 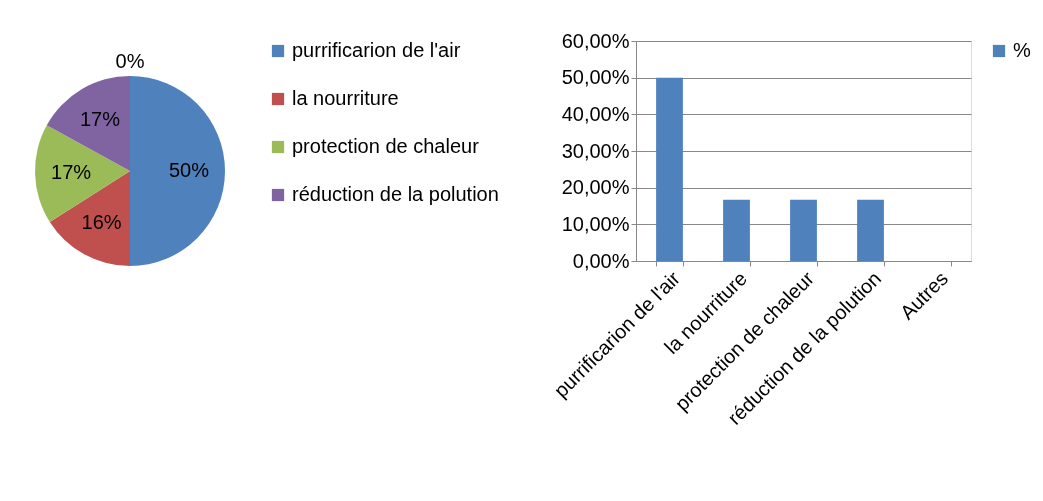 What do you see at coordinates (386, 146) in the screenshot?
I see `legend-label: protection de chaleur` at bounding box center [386, 146].